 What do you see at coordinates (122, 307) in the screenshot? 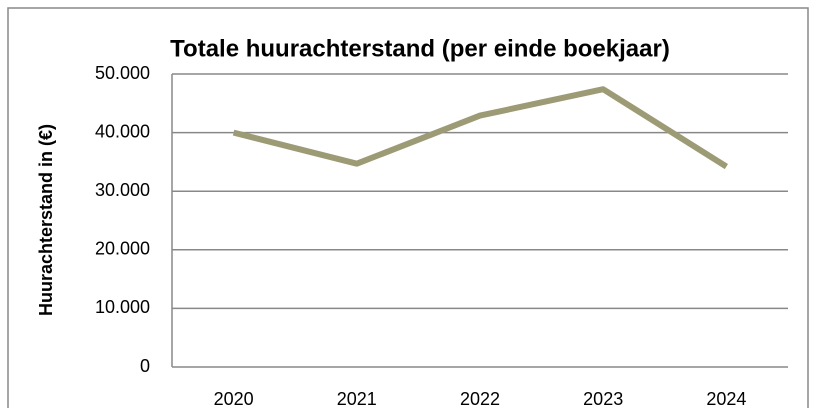
I see `y-tick-label: 10.000` at bounding box center [122, 307].